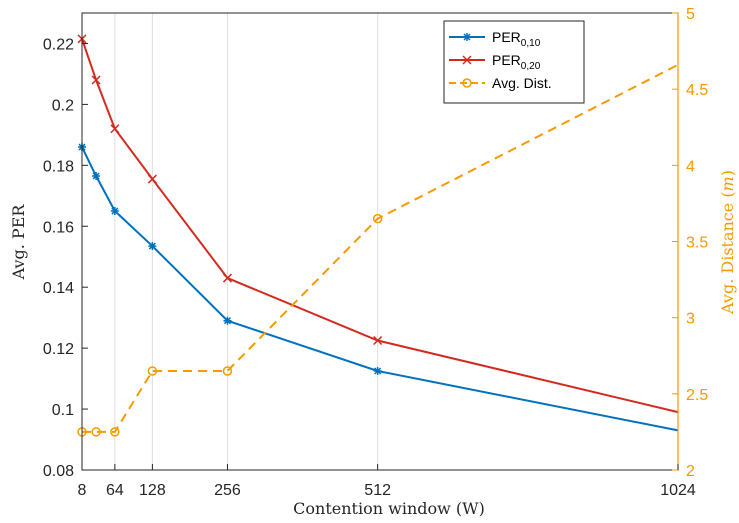  What do you see at coordinates (58, 471) in the screenshot?
I see `y-left-tick-label: 0.08` at bounding box center [58, 471].